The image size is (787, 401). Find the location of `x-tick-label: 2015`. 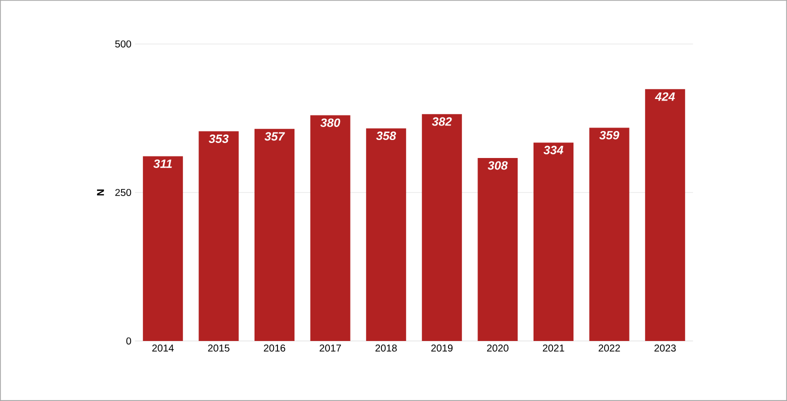

x-tick-label: 2015 is located at coordinates (219, 348).